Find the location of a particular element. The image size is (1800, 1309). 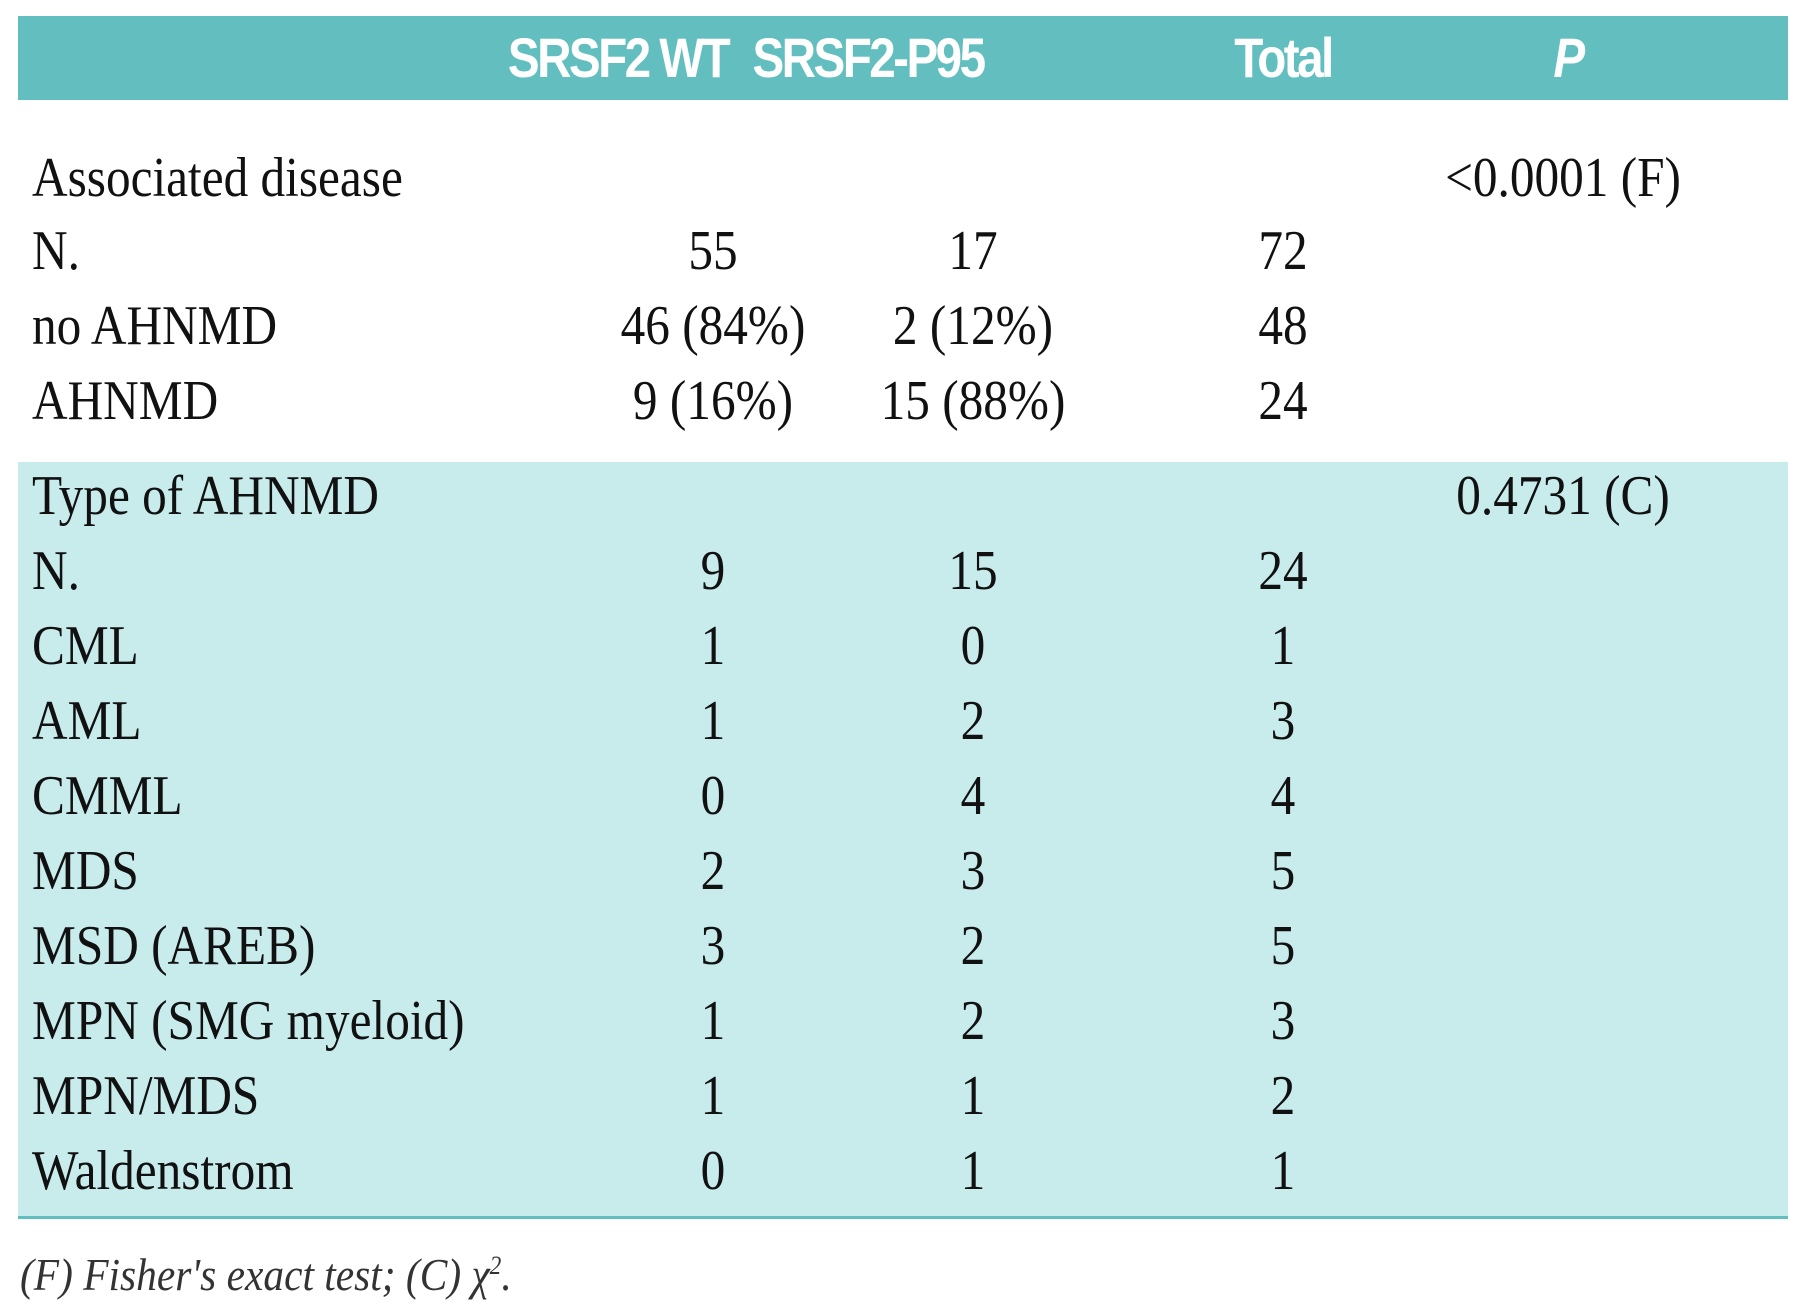

cell-srsf2-p95: 17 is located at coordinates (973, 251).